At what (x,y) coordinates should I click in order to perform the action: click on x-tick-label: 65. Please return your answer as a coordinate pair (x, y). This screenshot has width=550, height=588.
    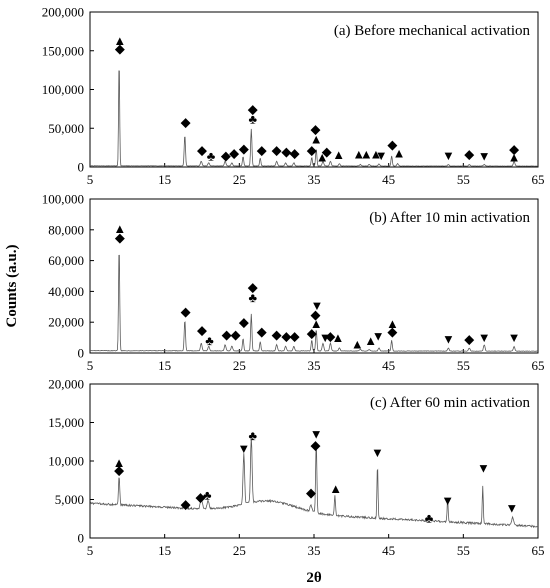
    Looking at the image, I should click on (538, 550).